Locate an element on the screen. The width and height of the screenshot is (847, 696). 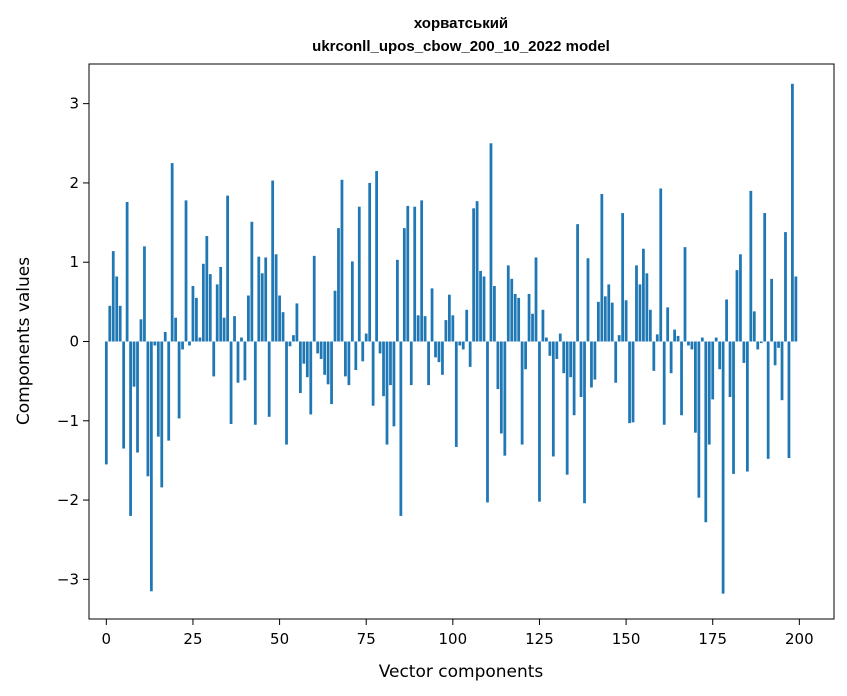
x-tick-label: 0 is located at coordinates (107, 639).